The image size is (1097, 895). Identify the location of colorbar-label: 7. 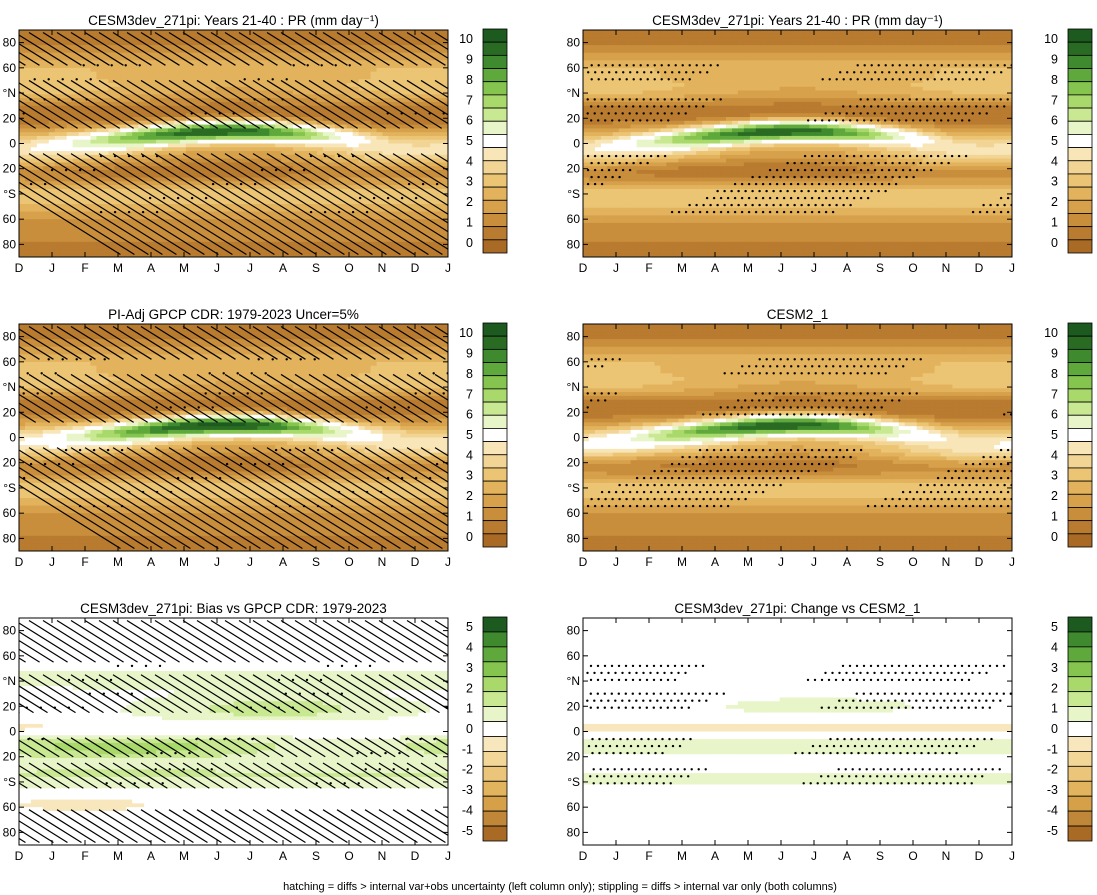
(469, 100).